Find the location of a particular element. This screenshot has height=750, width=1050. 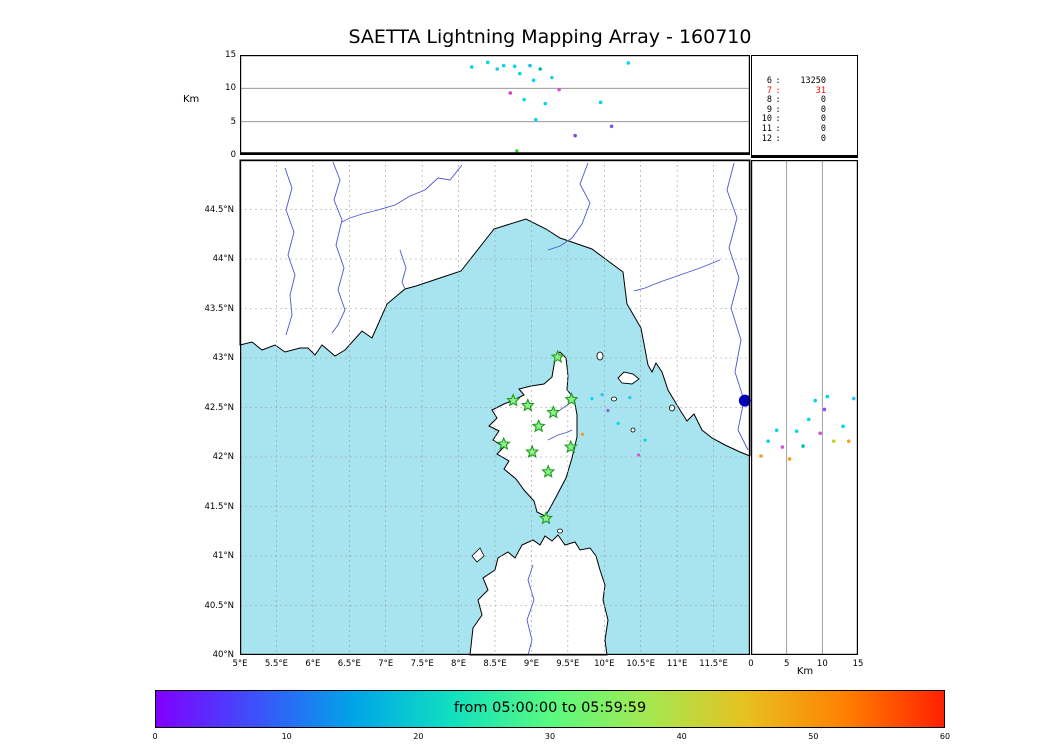

lon-tick-label: 8.5°E is located at coordinates (495, 664).